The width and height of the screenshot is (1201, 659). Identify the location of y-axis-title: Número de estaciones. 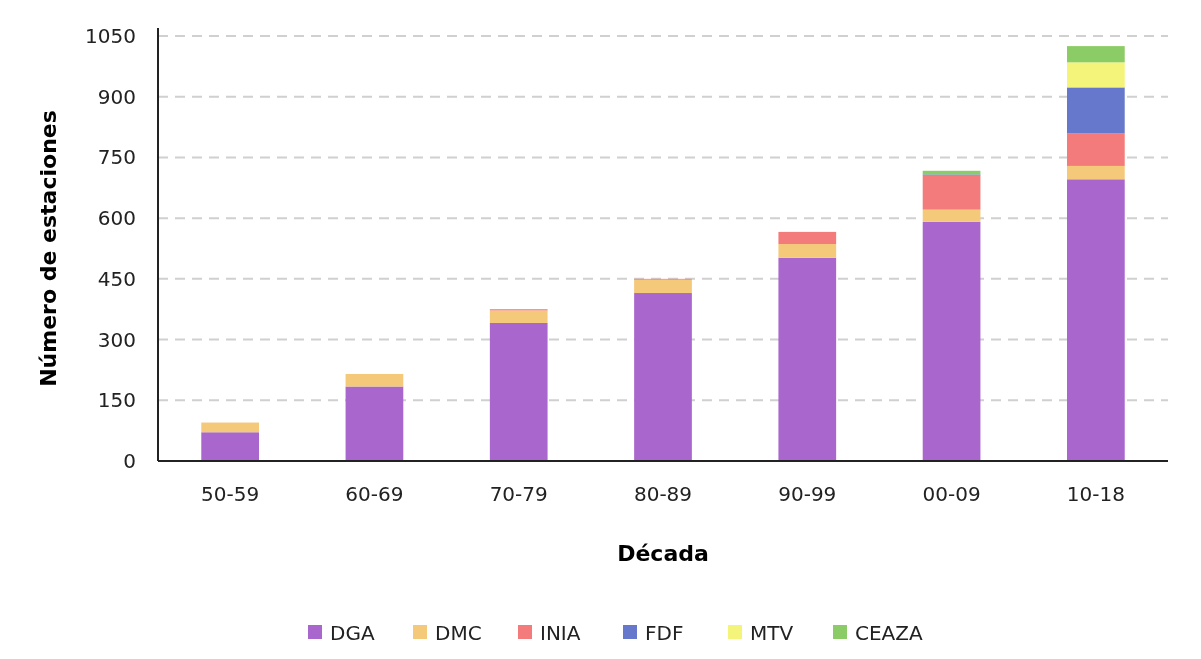
(48, 248).